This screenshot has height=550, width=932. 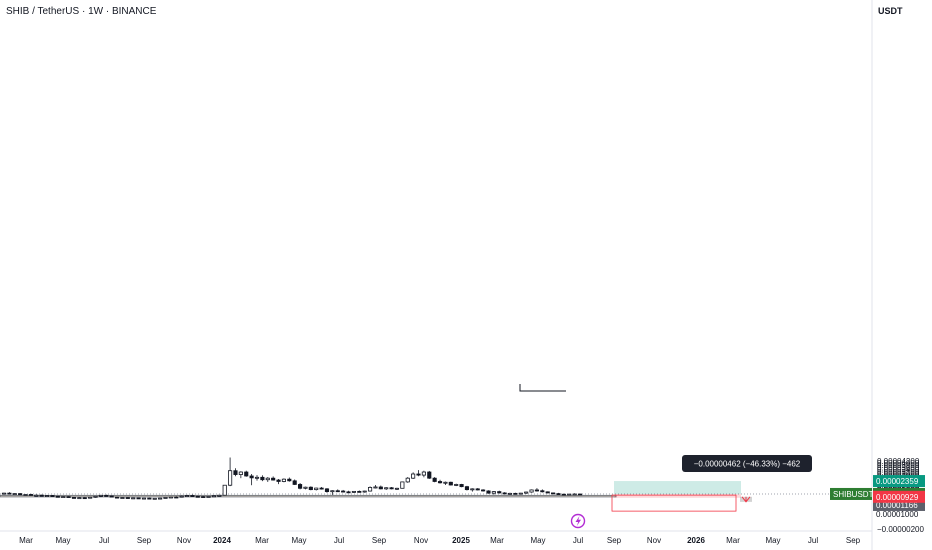 I want to click on range-bracket, so click(x=542, y=388).